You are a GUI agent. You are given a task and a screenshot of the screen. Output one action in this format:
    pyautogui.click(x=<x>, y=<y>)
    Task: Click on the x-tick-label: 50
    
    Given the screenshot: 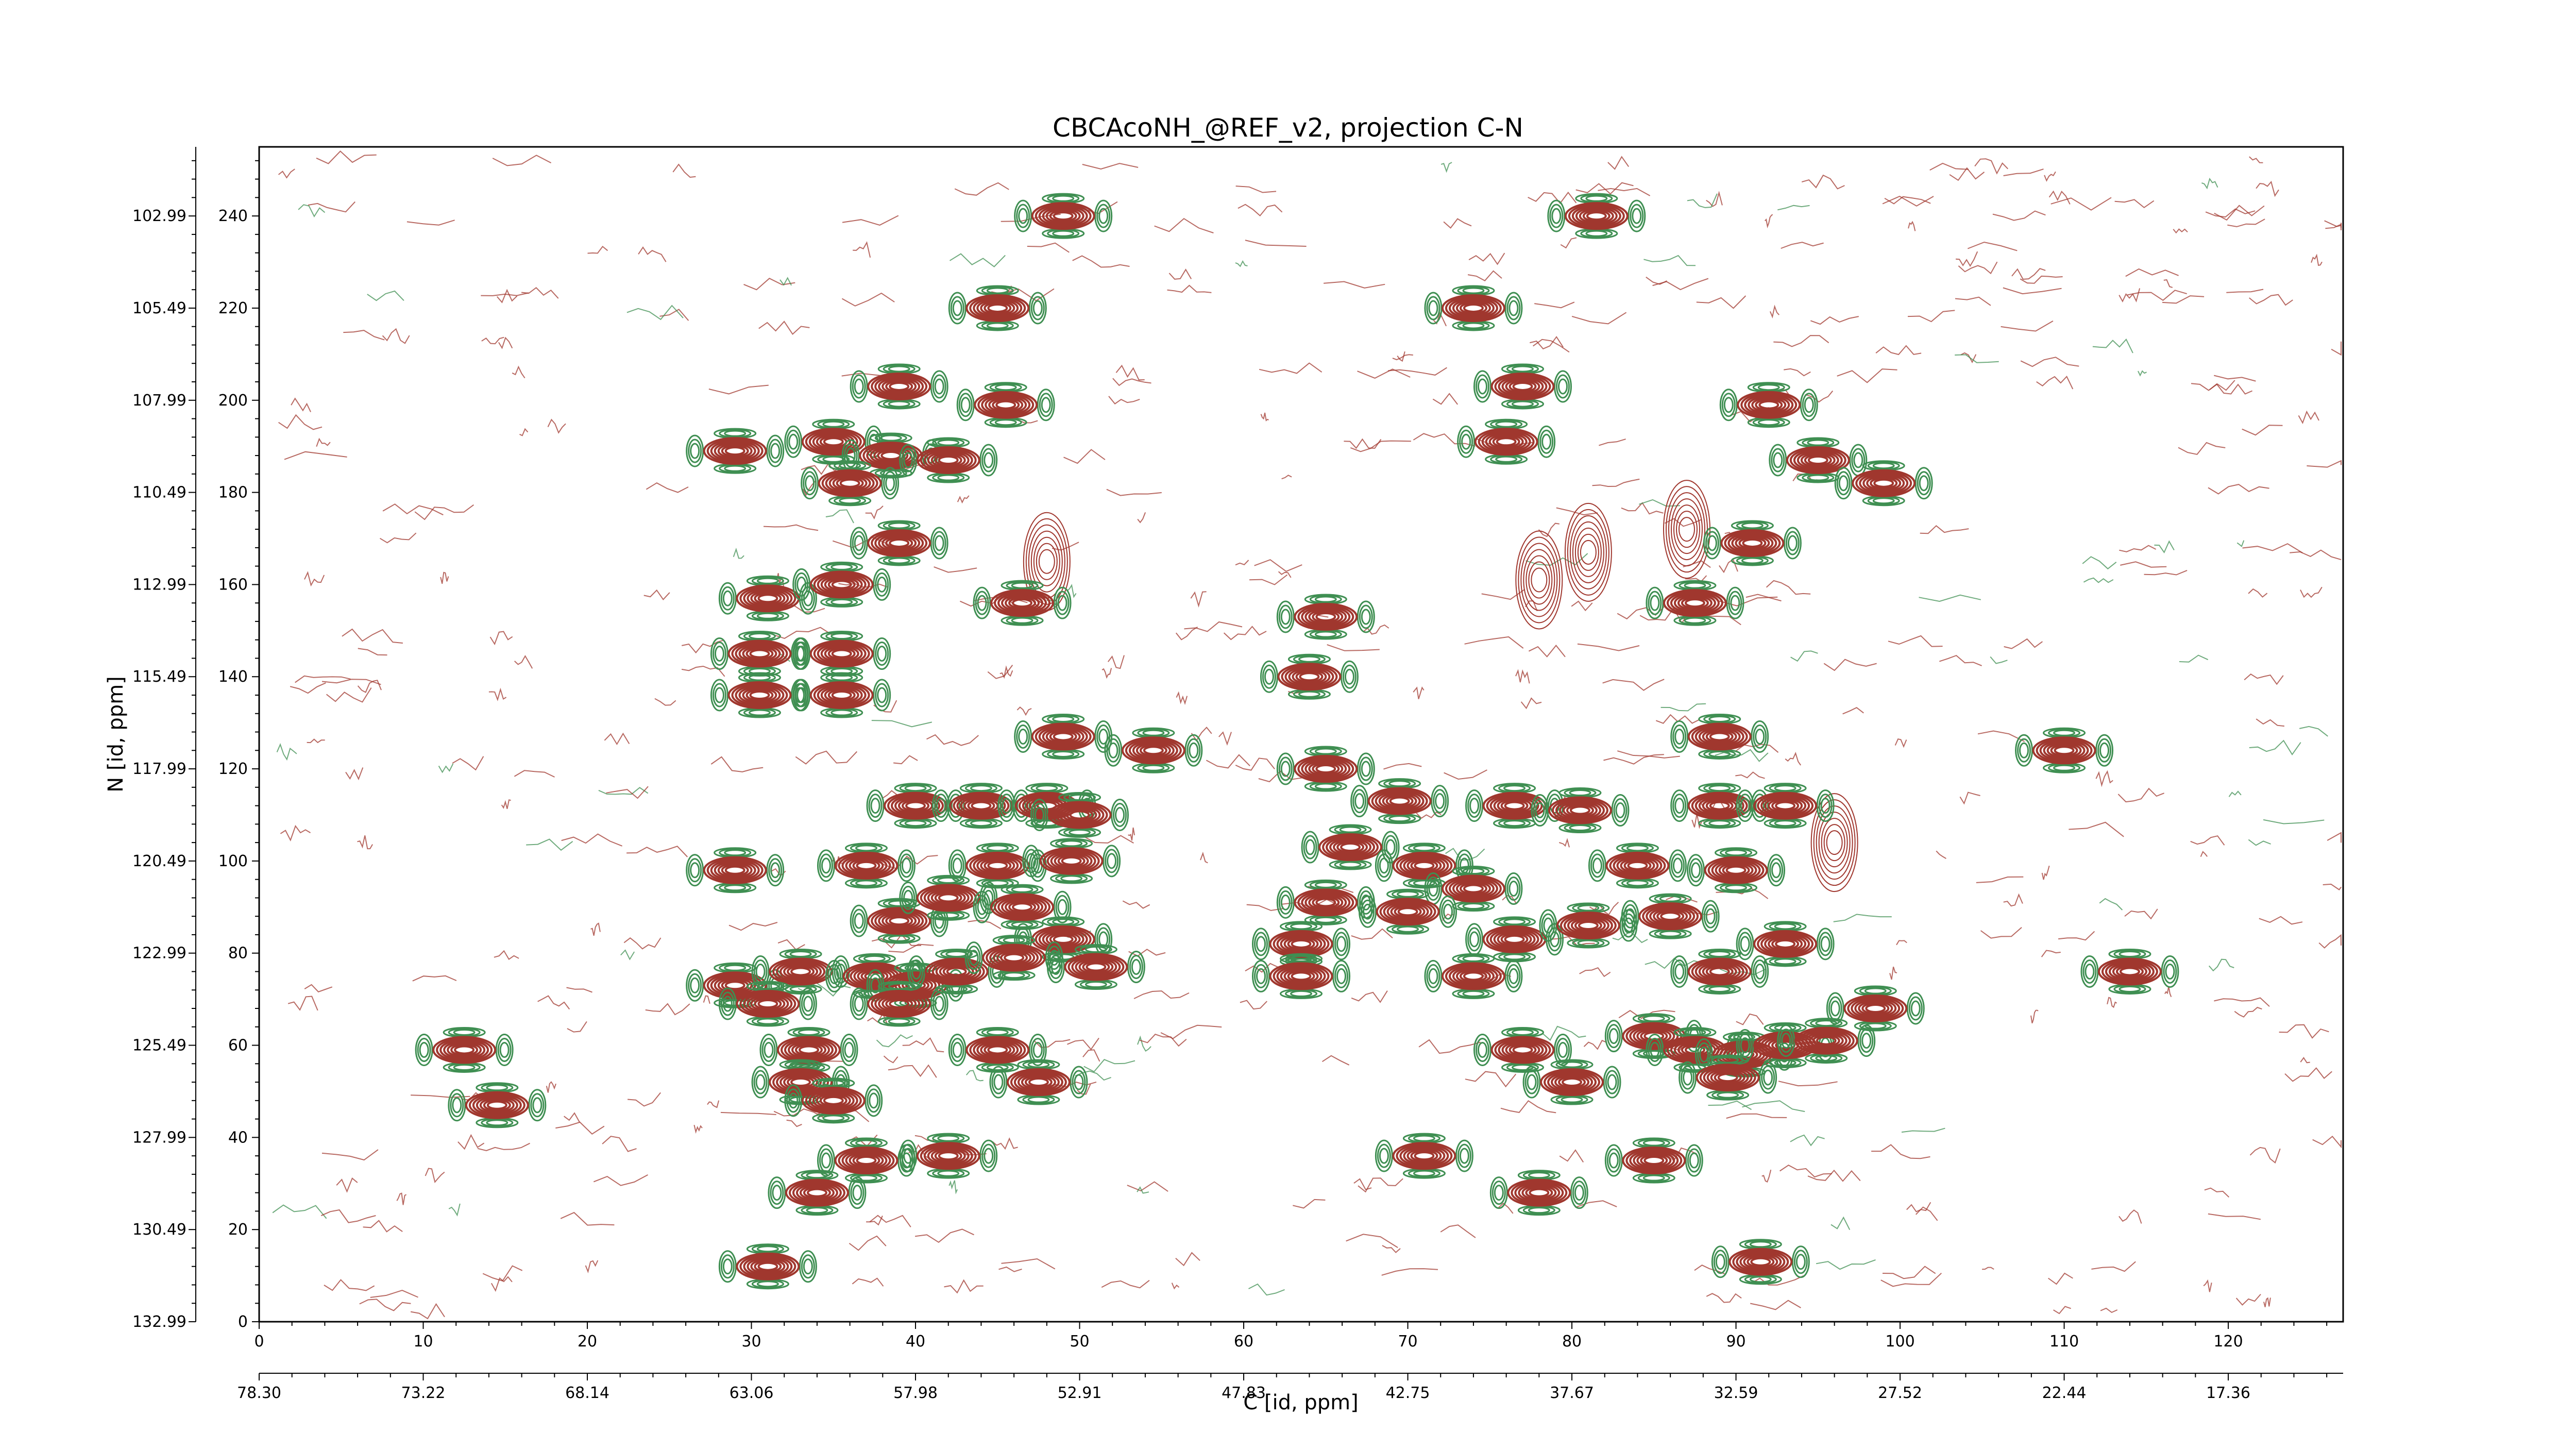 What is the action you would take?
    pyautogui.click(x=1079, y=1342)
    